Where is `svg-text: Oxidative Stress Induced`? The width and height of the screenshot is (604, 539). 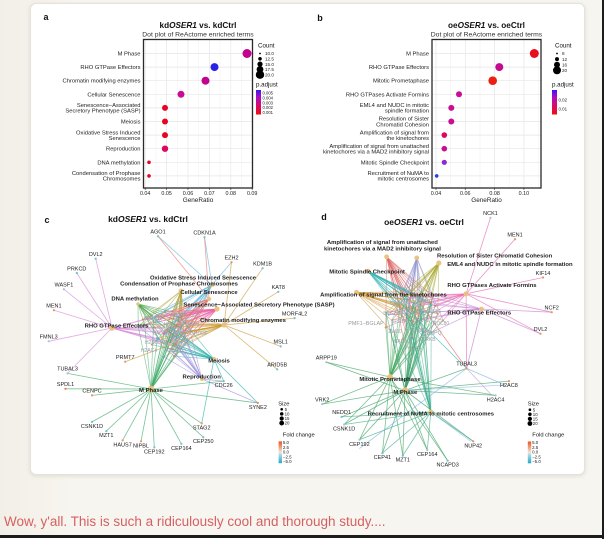 svg-text: Oxidative Stress Induced is located at coordinates (108, 133).